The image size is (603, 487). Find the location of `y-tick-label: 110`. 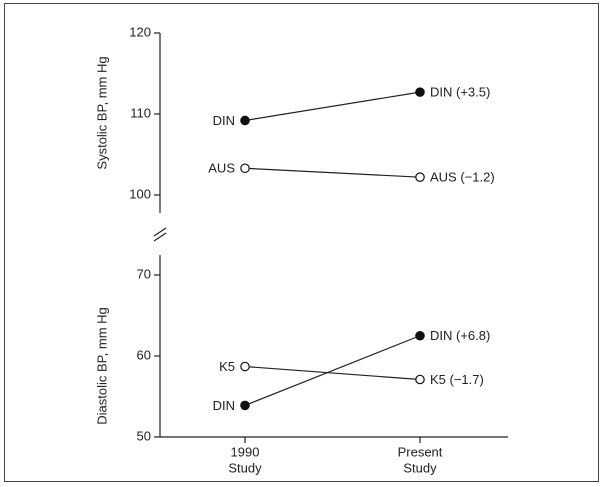

y-tick-label: 110 is located at coordinates (140, 112).